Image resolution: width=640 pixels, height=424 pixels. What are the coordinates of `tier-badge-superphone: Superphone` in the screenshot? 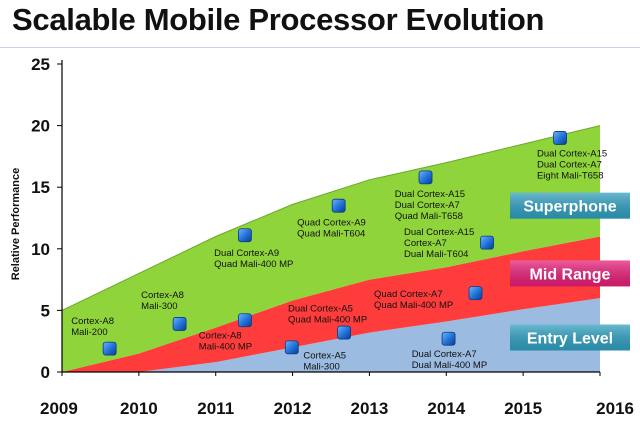 It's located at (570, 205).